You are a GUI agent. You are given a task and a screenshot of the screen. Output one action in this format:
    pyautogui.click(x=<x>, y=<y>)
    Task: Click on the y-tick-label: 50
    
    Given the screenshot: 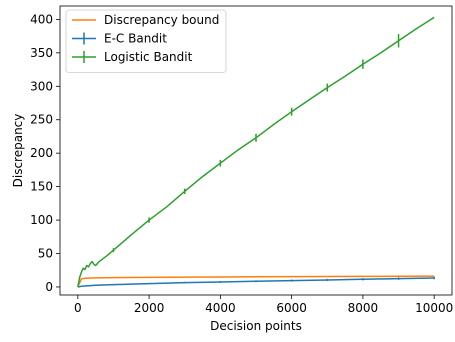 What is the action you would take?
    pyautogui.click(x=45, y=254)
    